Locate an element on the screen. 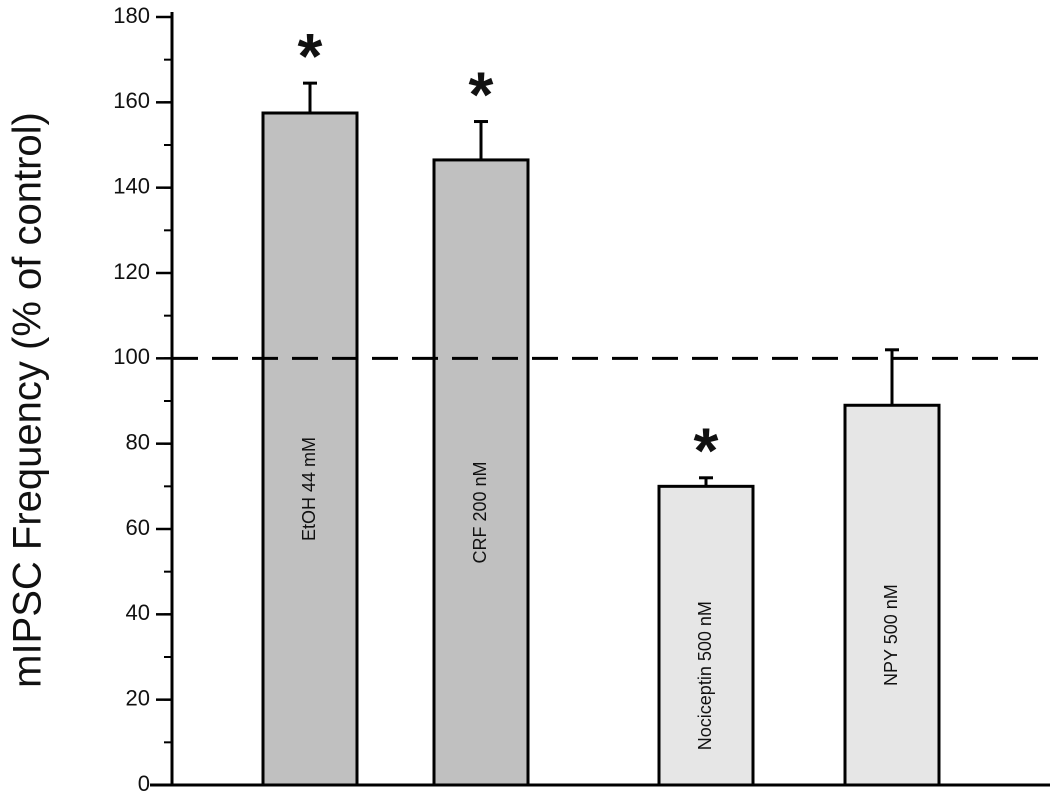 The width and height of the screenshot is (1050, 798). y-tick-label: 20 is located at coordinates (138, 697).